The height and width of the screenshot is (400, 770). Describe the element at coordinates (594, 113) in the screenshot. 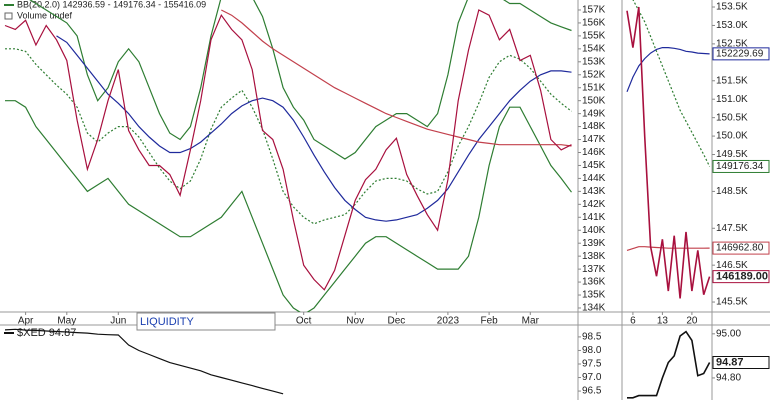

I see `y-tick-label: 149K` at that location.